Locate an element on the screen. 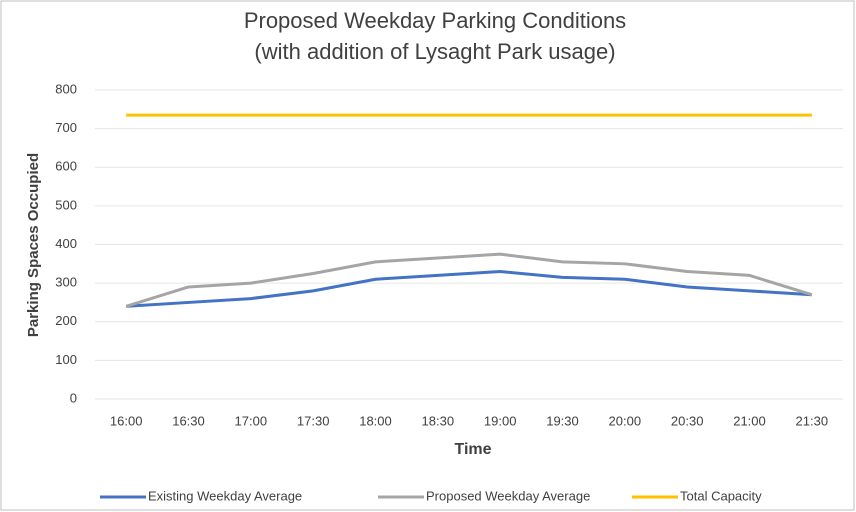  x-tick-label: 21:30 is located at coordinates (812, 420).